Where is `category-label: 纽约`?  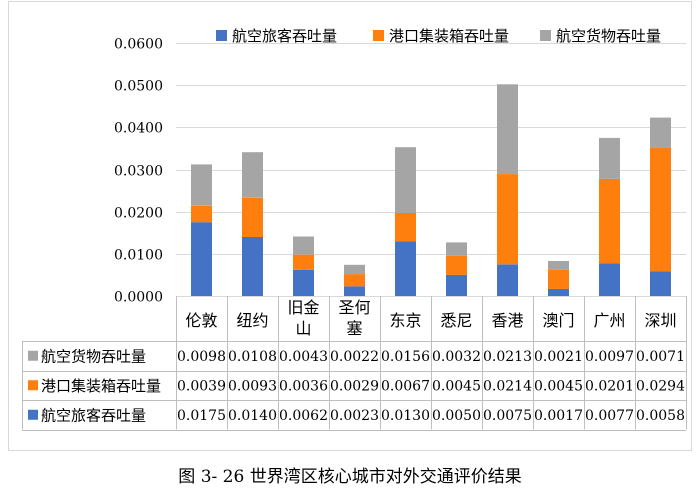 category-label: 纽约 is located at coordinates (252, 320).